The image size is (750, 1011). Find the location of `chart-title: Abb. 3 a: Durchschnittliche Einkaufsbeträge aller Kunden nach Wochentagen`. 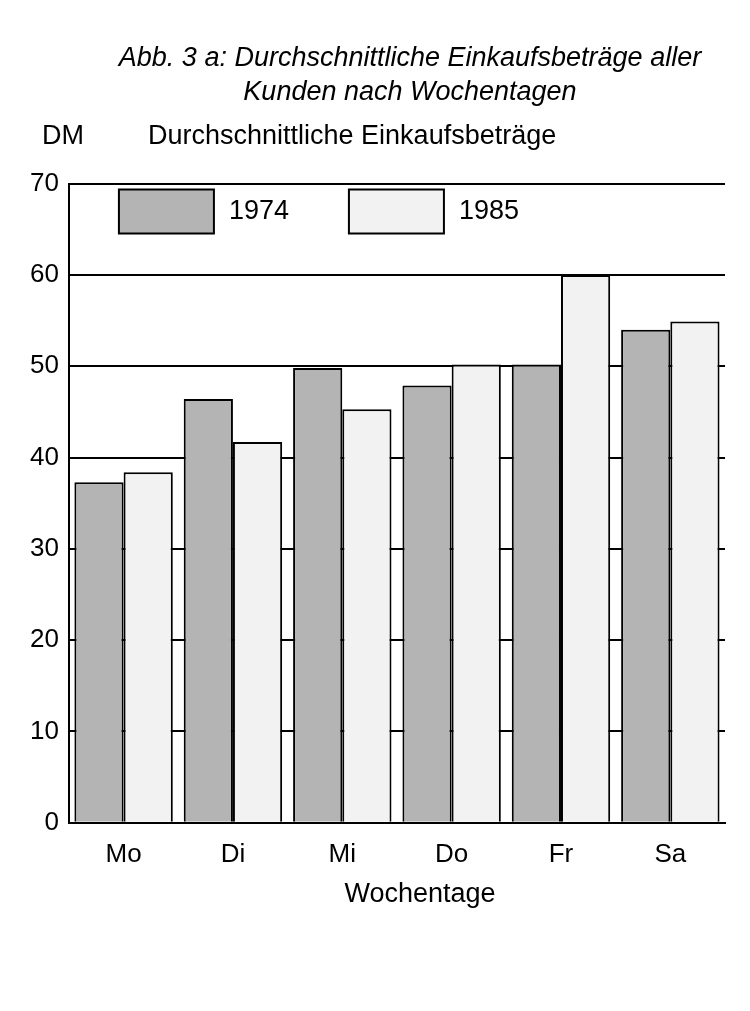

chart-title: Abb. 3 a: Durchschnittliche Einkaufsbeträge aller Kunden nach Wochentagen is located at coordinates (409, 74).